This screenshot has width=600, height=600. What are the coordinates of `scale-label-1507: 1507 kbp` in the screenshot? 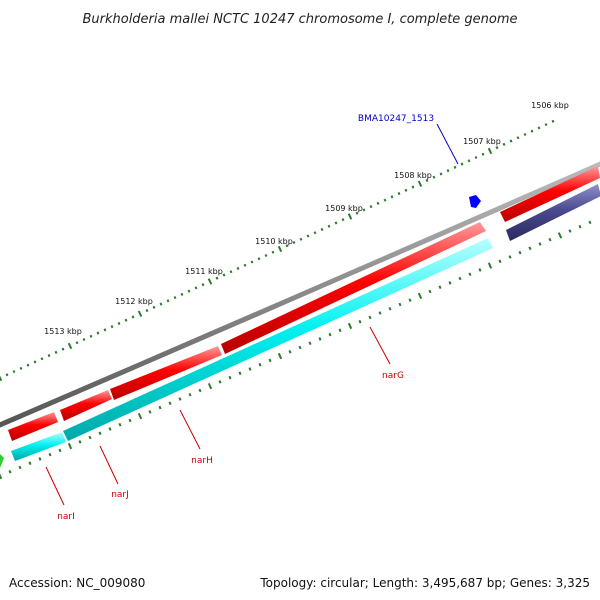 It's located at (482, 141).